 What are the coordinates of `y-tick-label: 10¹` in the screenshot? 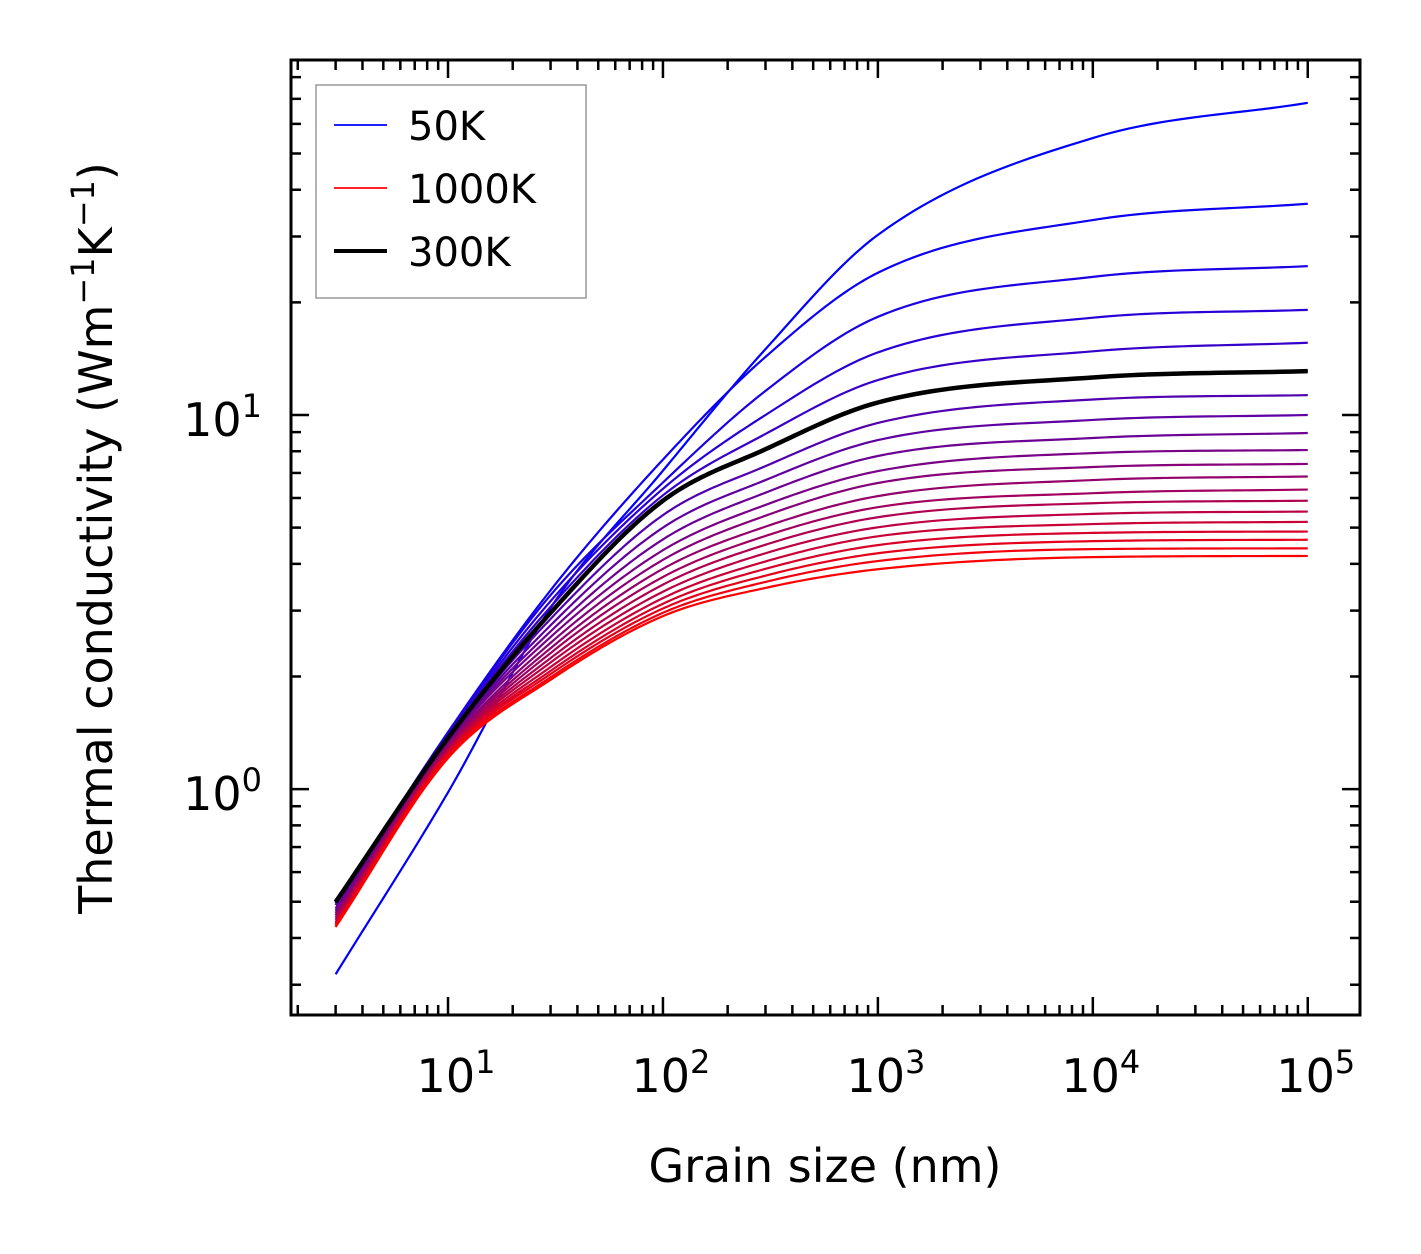 It's located at (222, 417).